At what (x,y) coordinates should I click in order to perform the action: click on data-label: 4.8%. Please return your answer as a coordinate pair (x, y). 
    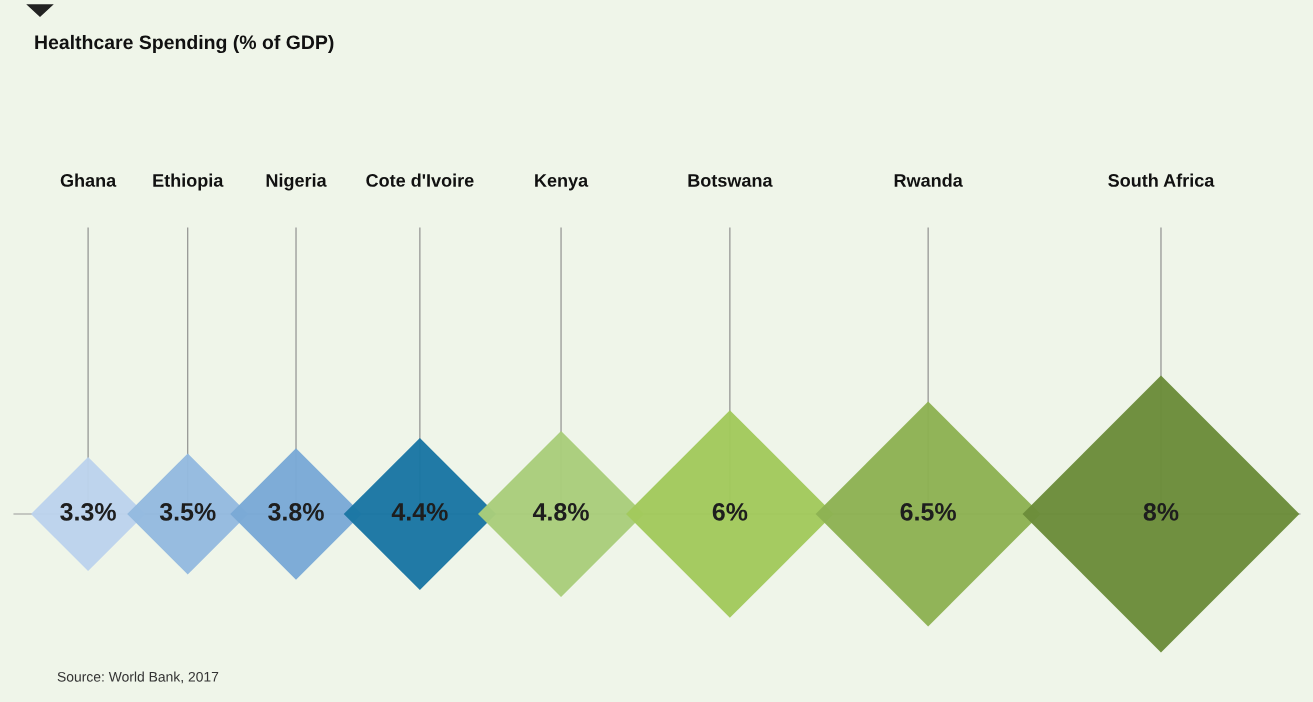
    Looking at the image, I should click on (560, 512).